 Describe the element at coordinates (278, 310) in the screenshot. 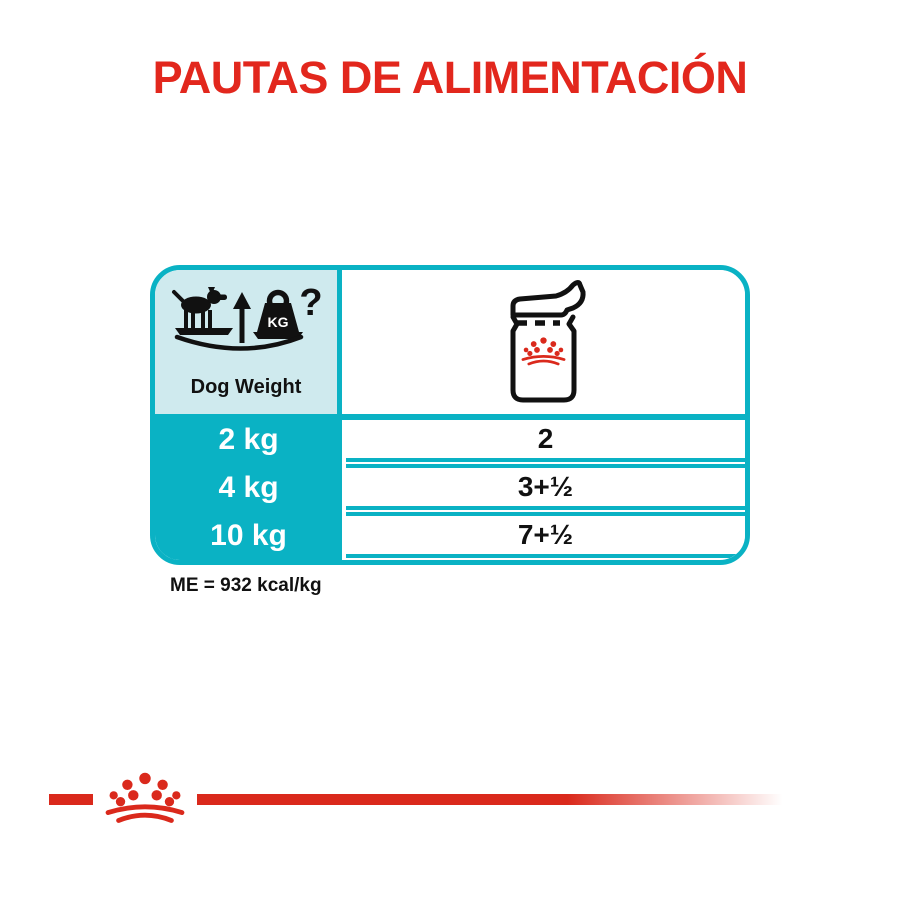

I see `kg-weight-icon: KG` at that location.